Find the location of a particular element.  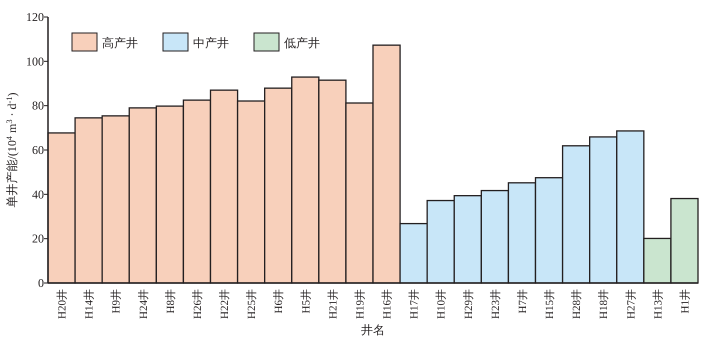

y-tick-label: 20 is located at coordinates (38, 239).